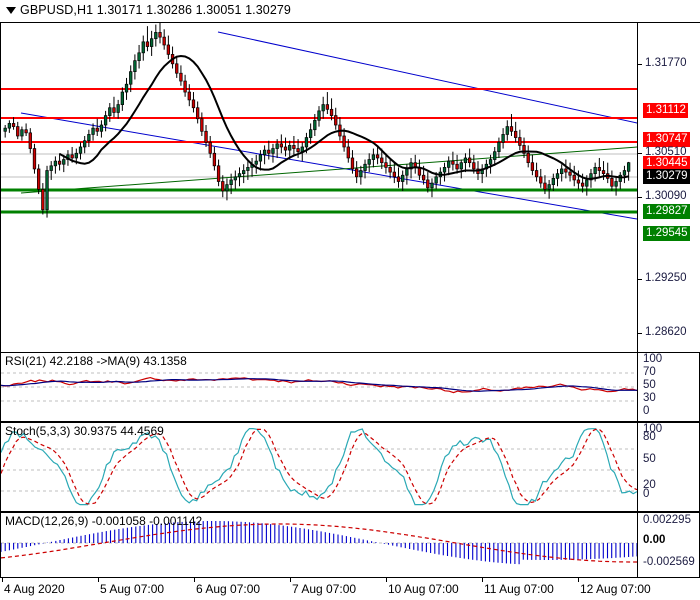 The height and width of the screenshot is (600, 700). Describe the element at coordinates (667, 520) in the screenshot. I see `scale-label-0002295: 0.002295` at that location.